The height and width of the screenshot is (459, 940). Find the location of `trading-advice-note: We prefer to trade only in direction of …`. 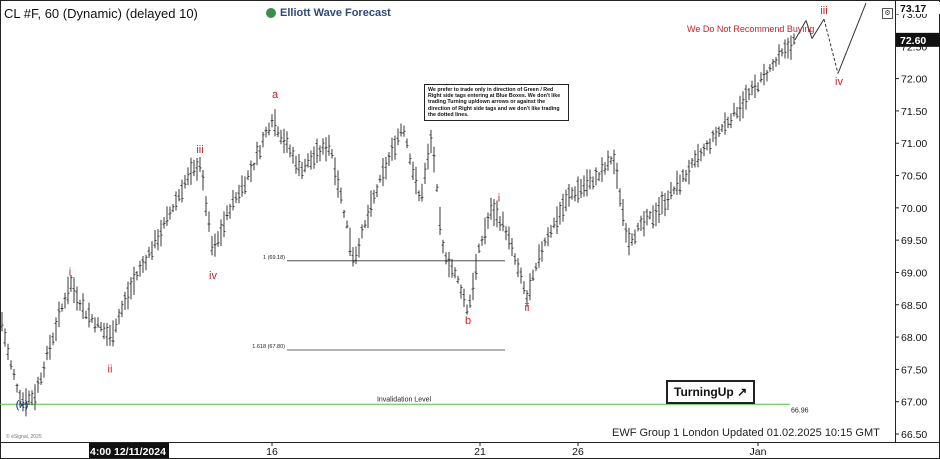

trading-advice-note: We prefer to trade only in direction of … is located at coordinates (496, 103).